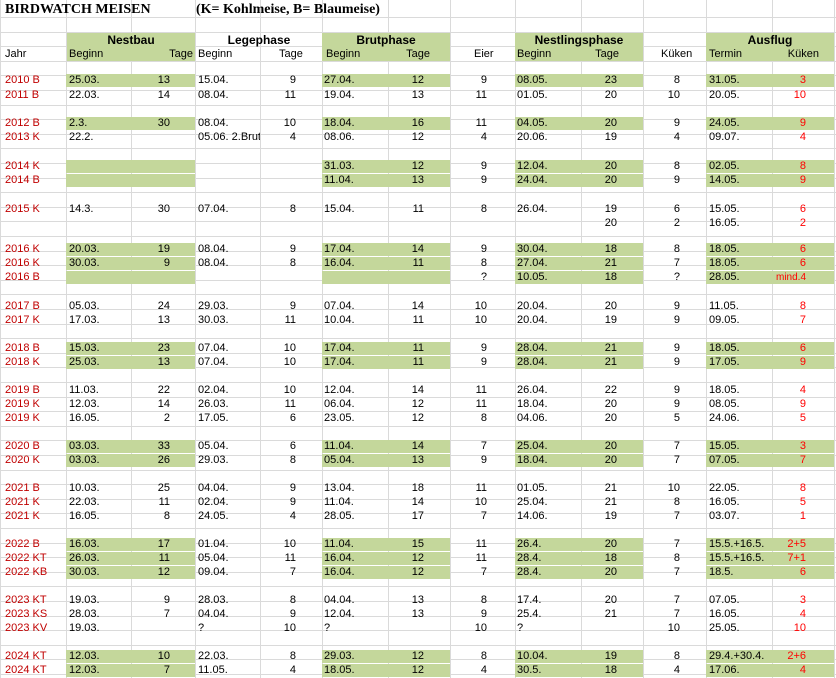  What do you see at coordinates (339, 80) in the screenshot?
I see `cell-bp: 27.04.` at bounding box center [339, 80].